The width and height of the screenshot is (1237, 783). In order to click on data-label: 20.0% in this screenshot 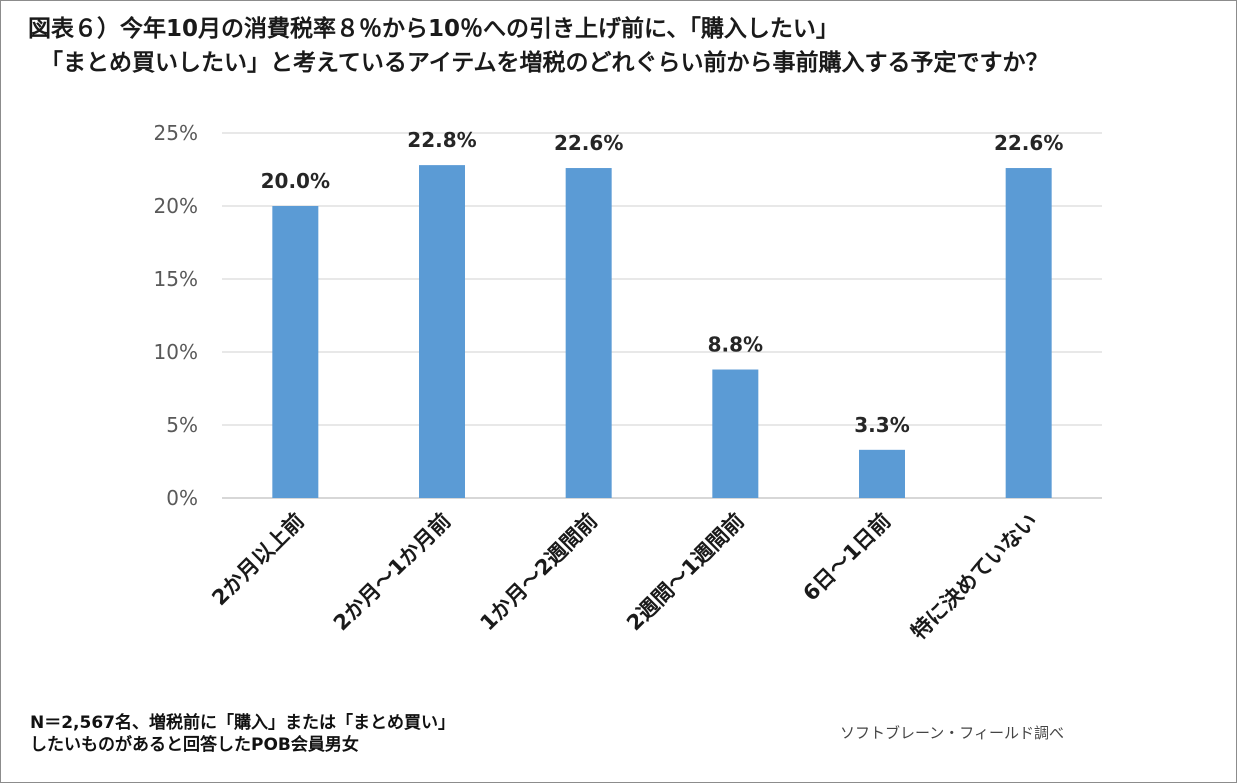, I will do `click(295, 181)`.